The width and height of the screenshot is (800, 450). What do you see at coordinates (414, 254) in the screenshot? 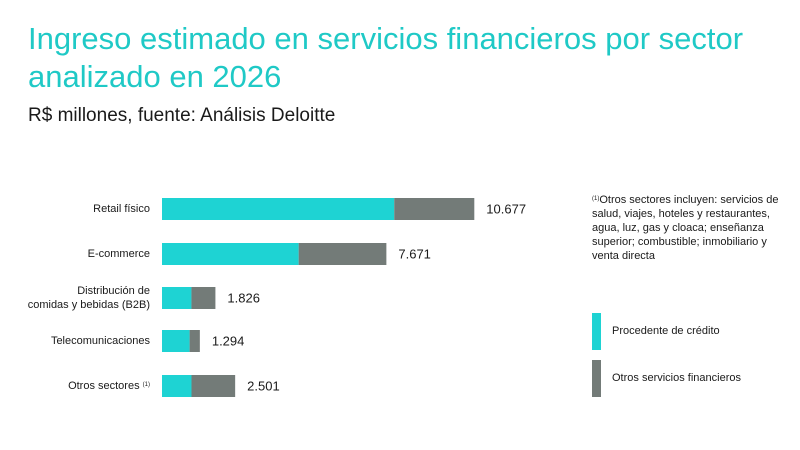
I see `total-label: 7.671` at bounding box center [414, 254].